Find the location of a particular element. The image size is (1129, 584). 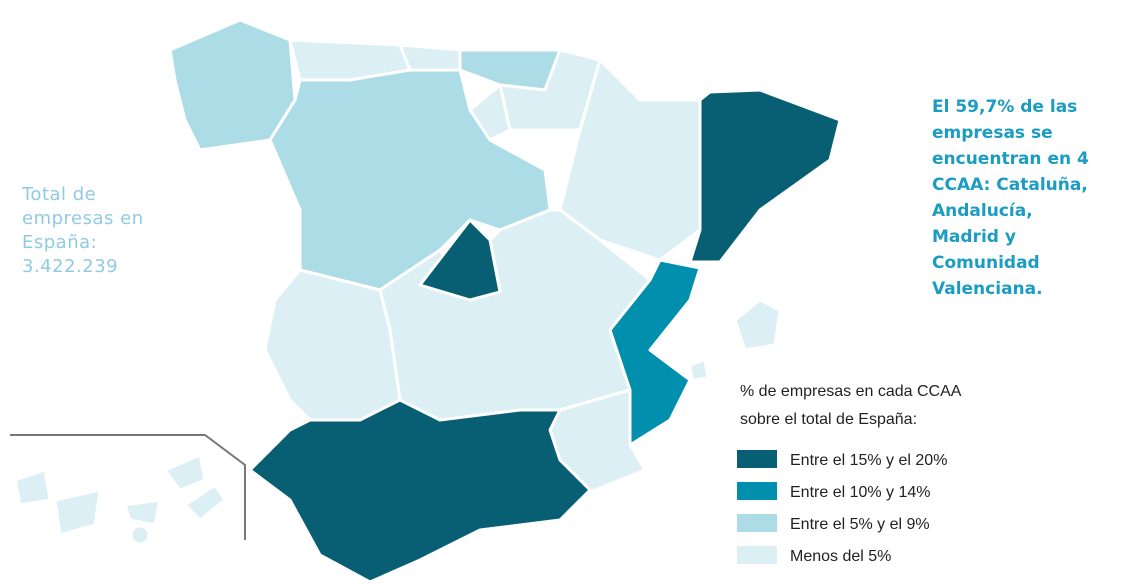

note-line: 3.422.239 is located at coordinates (70, 266).